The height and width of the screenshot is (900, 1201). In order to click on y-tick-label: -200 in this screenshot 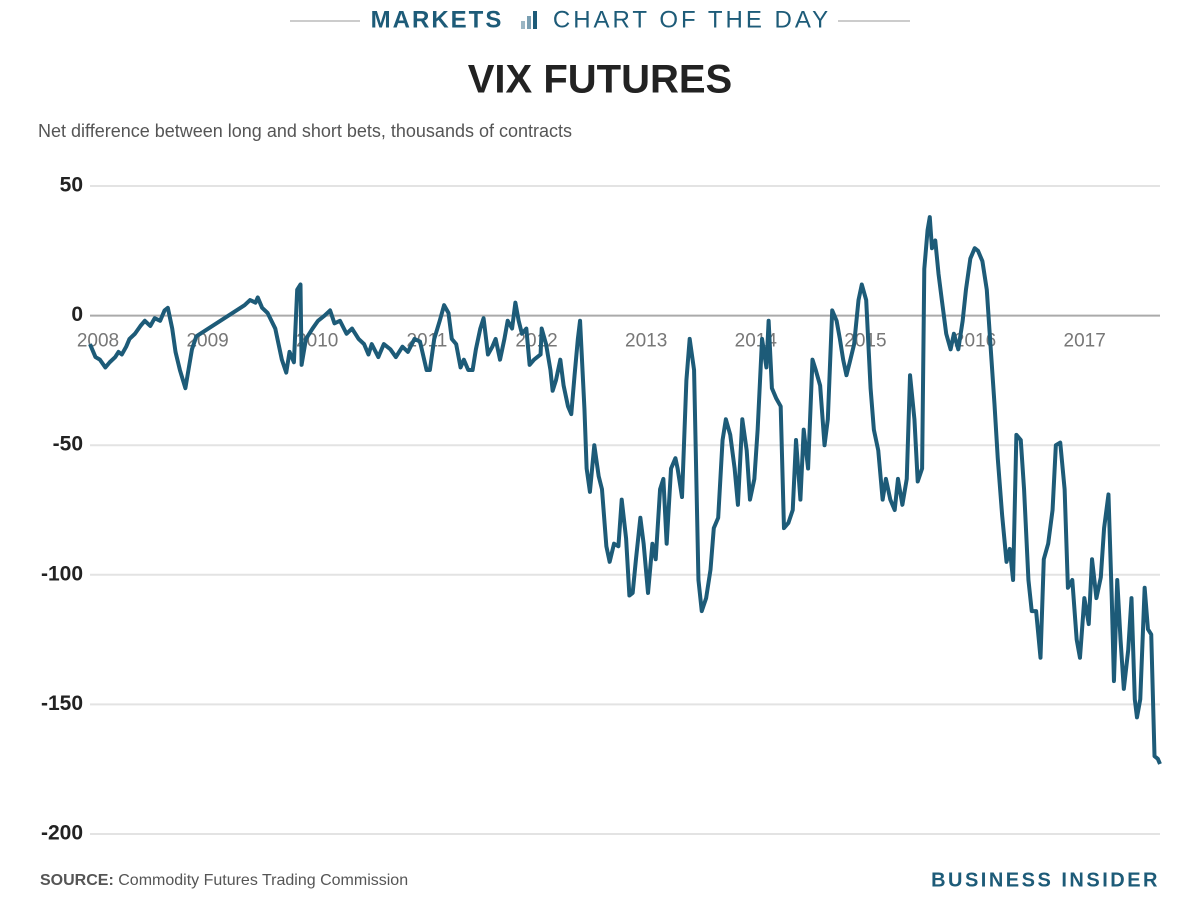, I will do `click(62, 833)`.